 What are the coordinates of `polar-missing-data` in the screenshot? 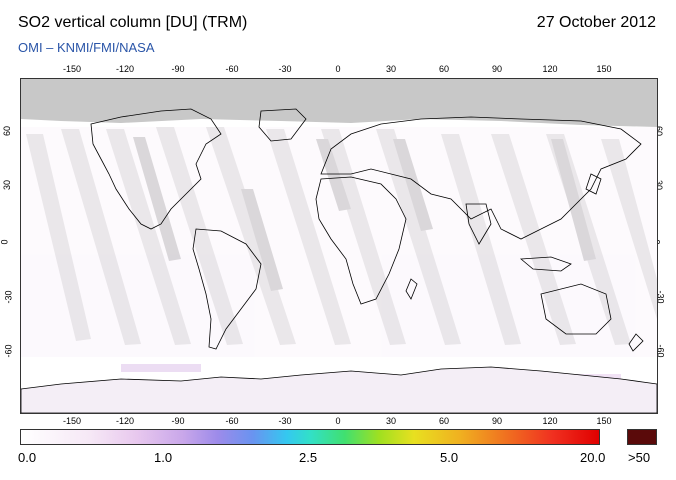 It's located at (339, 103).